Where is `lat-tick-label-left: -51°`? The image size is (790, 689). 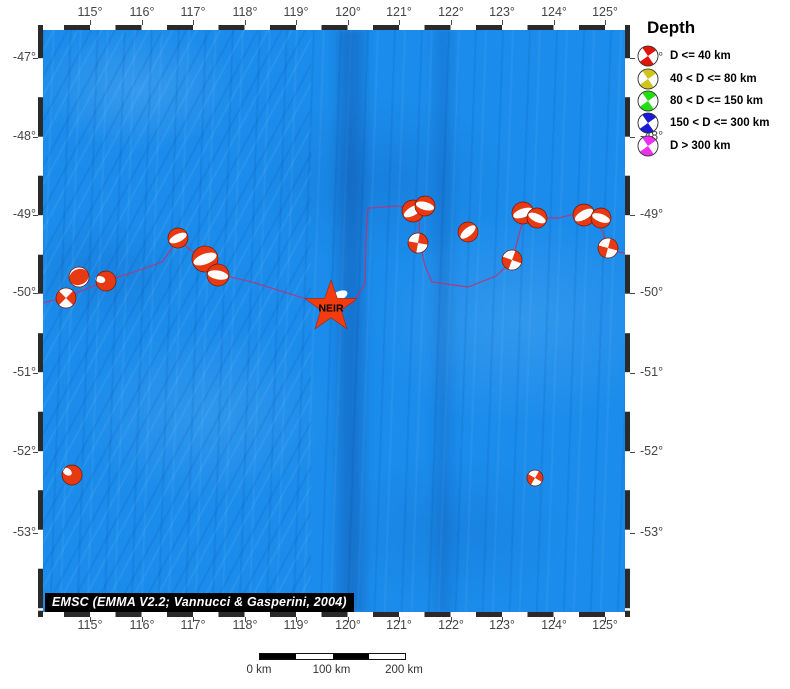 lat-tick-label-left: -51° is located at coordinates (24, 372).